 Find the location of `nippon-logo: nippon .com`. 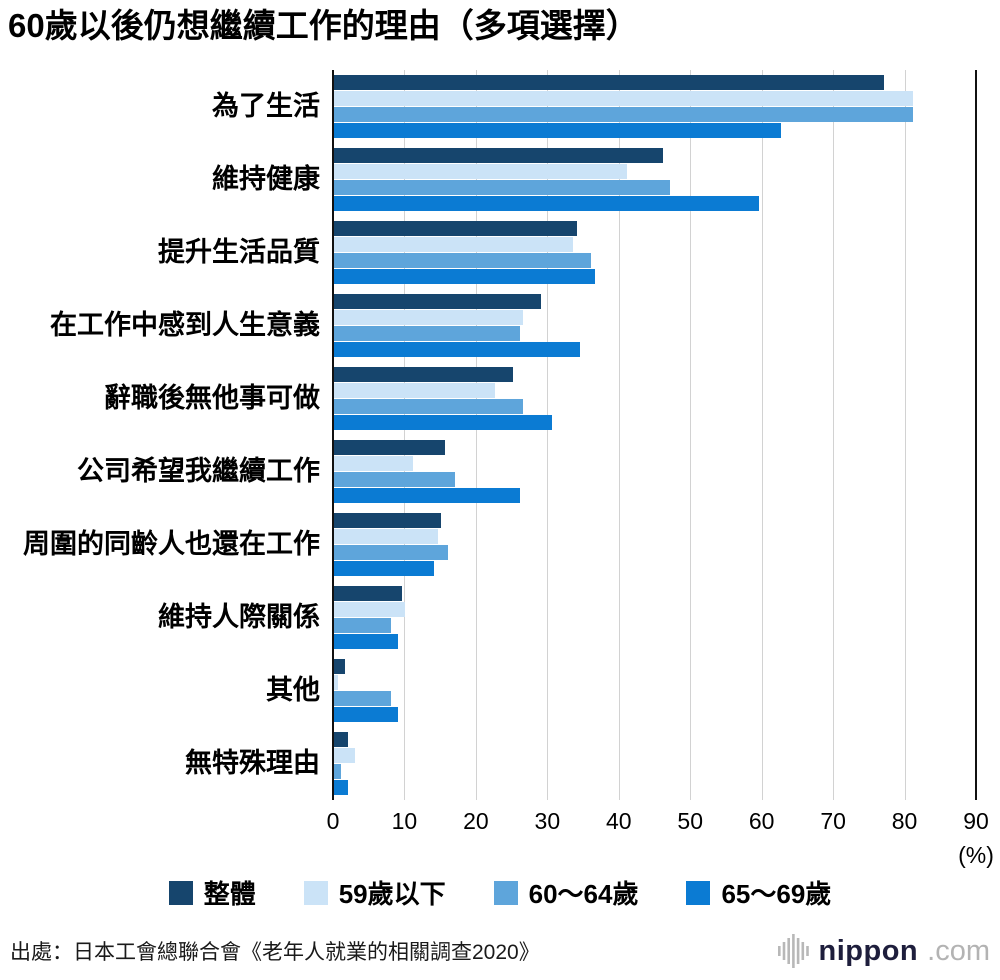

nippon-logo: nippon .com is located at coordinates (883, 951).